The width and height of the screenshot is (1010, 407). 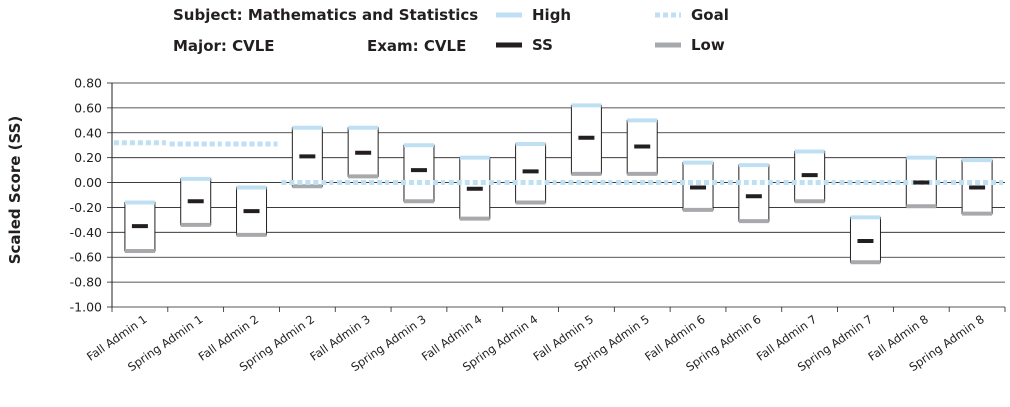 What do you see at coordinates (710, 15) in the screenshot?
I see `legend-label-goal: Goal` at bounding box center [710, 15].